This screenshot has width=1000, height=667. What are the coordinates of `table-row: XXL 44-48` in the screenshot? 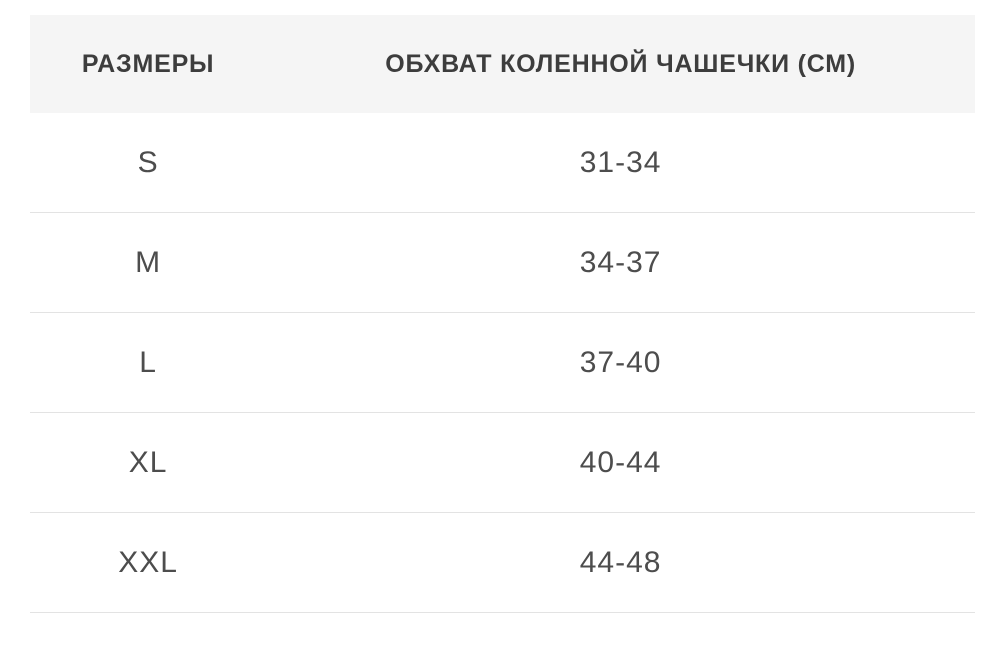 It's located at (502, 563).